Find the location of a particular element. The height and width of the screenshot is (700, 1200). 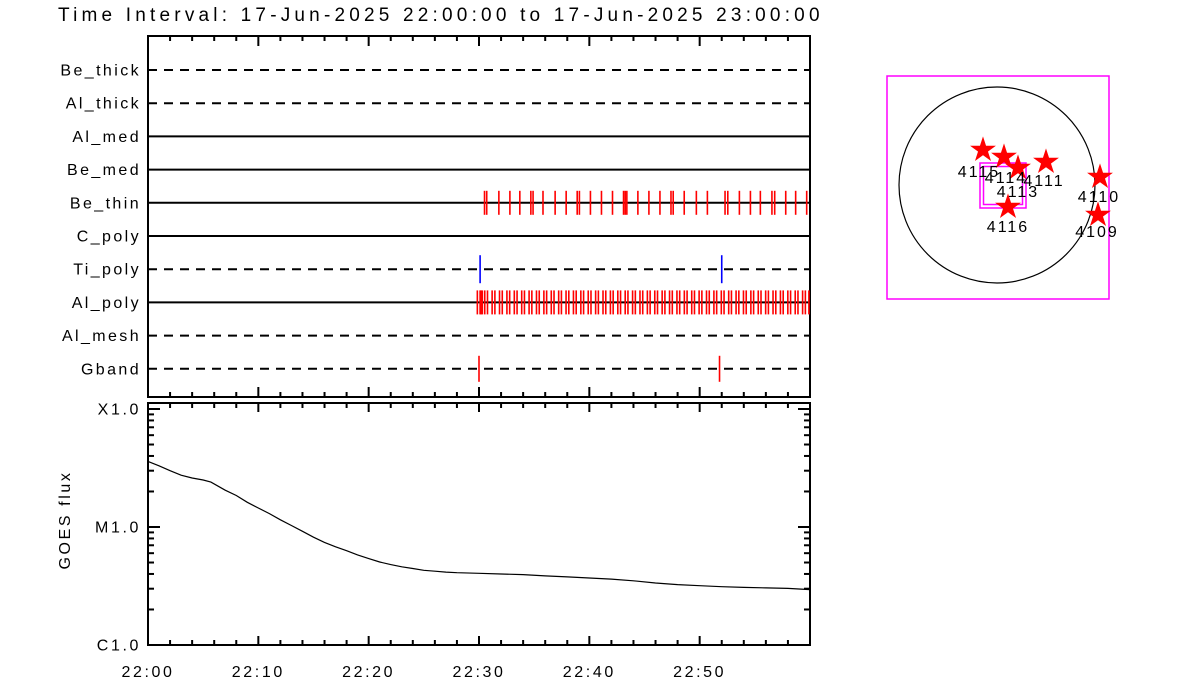

pointing-map-frame is located at coordinates (998, 187).